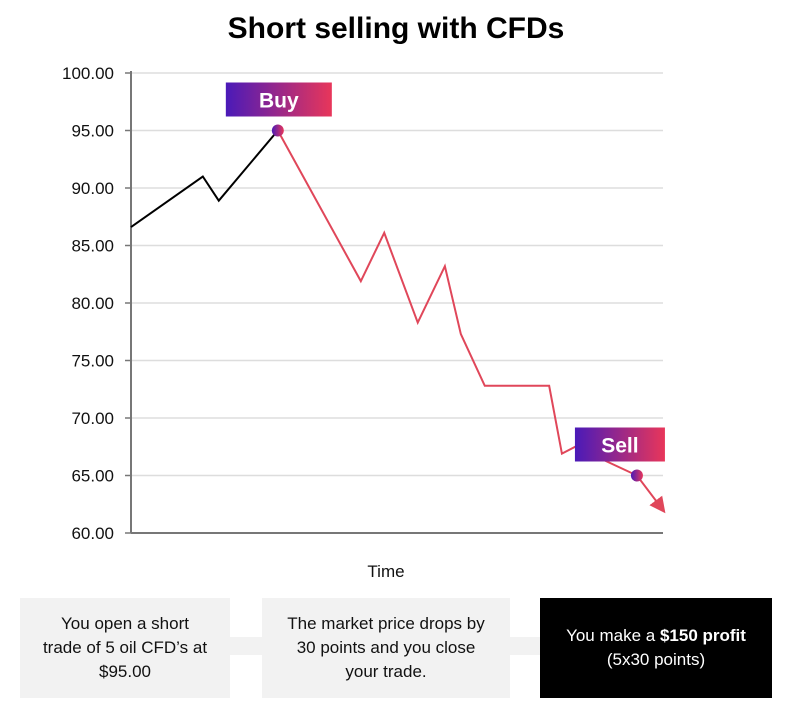  Describe the element at coordinates (92, 418) in the screenshot. I see `y-tick-label: 70.00` at that location.